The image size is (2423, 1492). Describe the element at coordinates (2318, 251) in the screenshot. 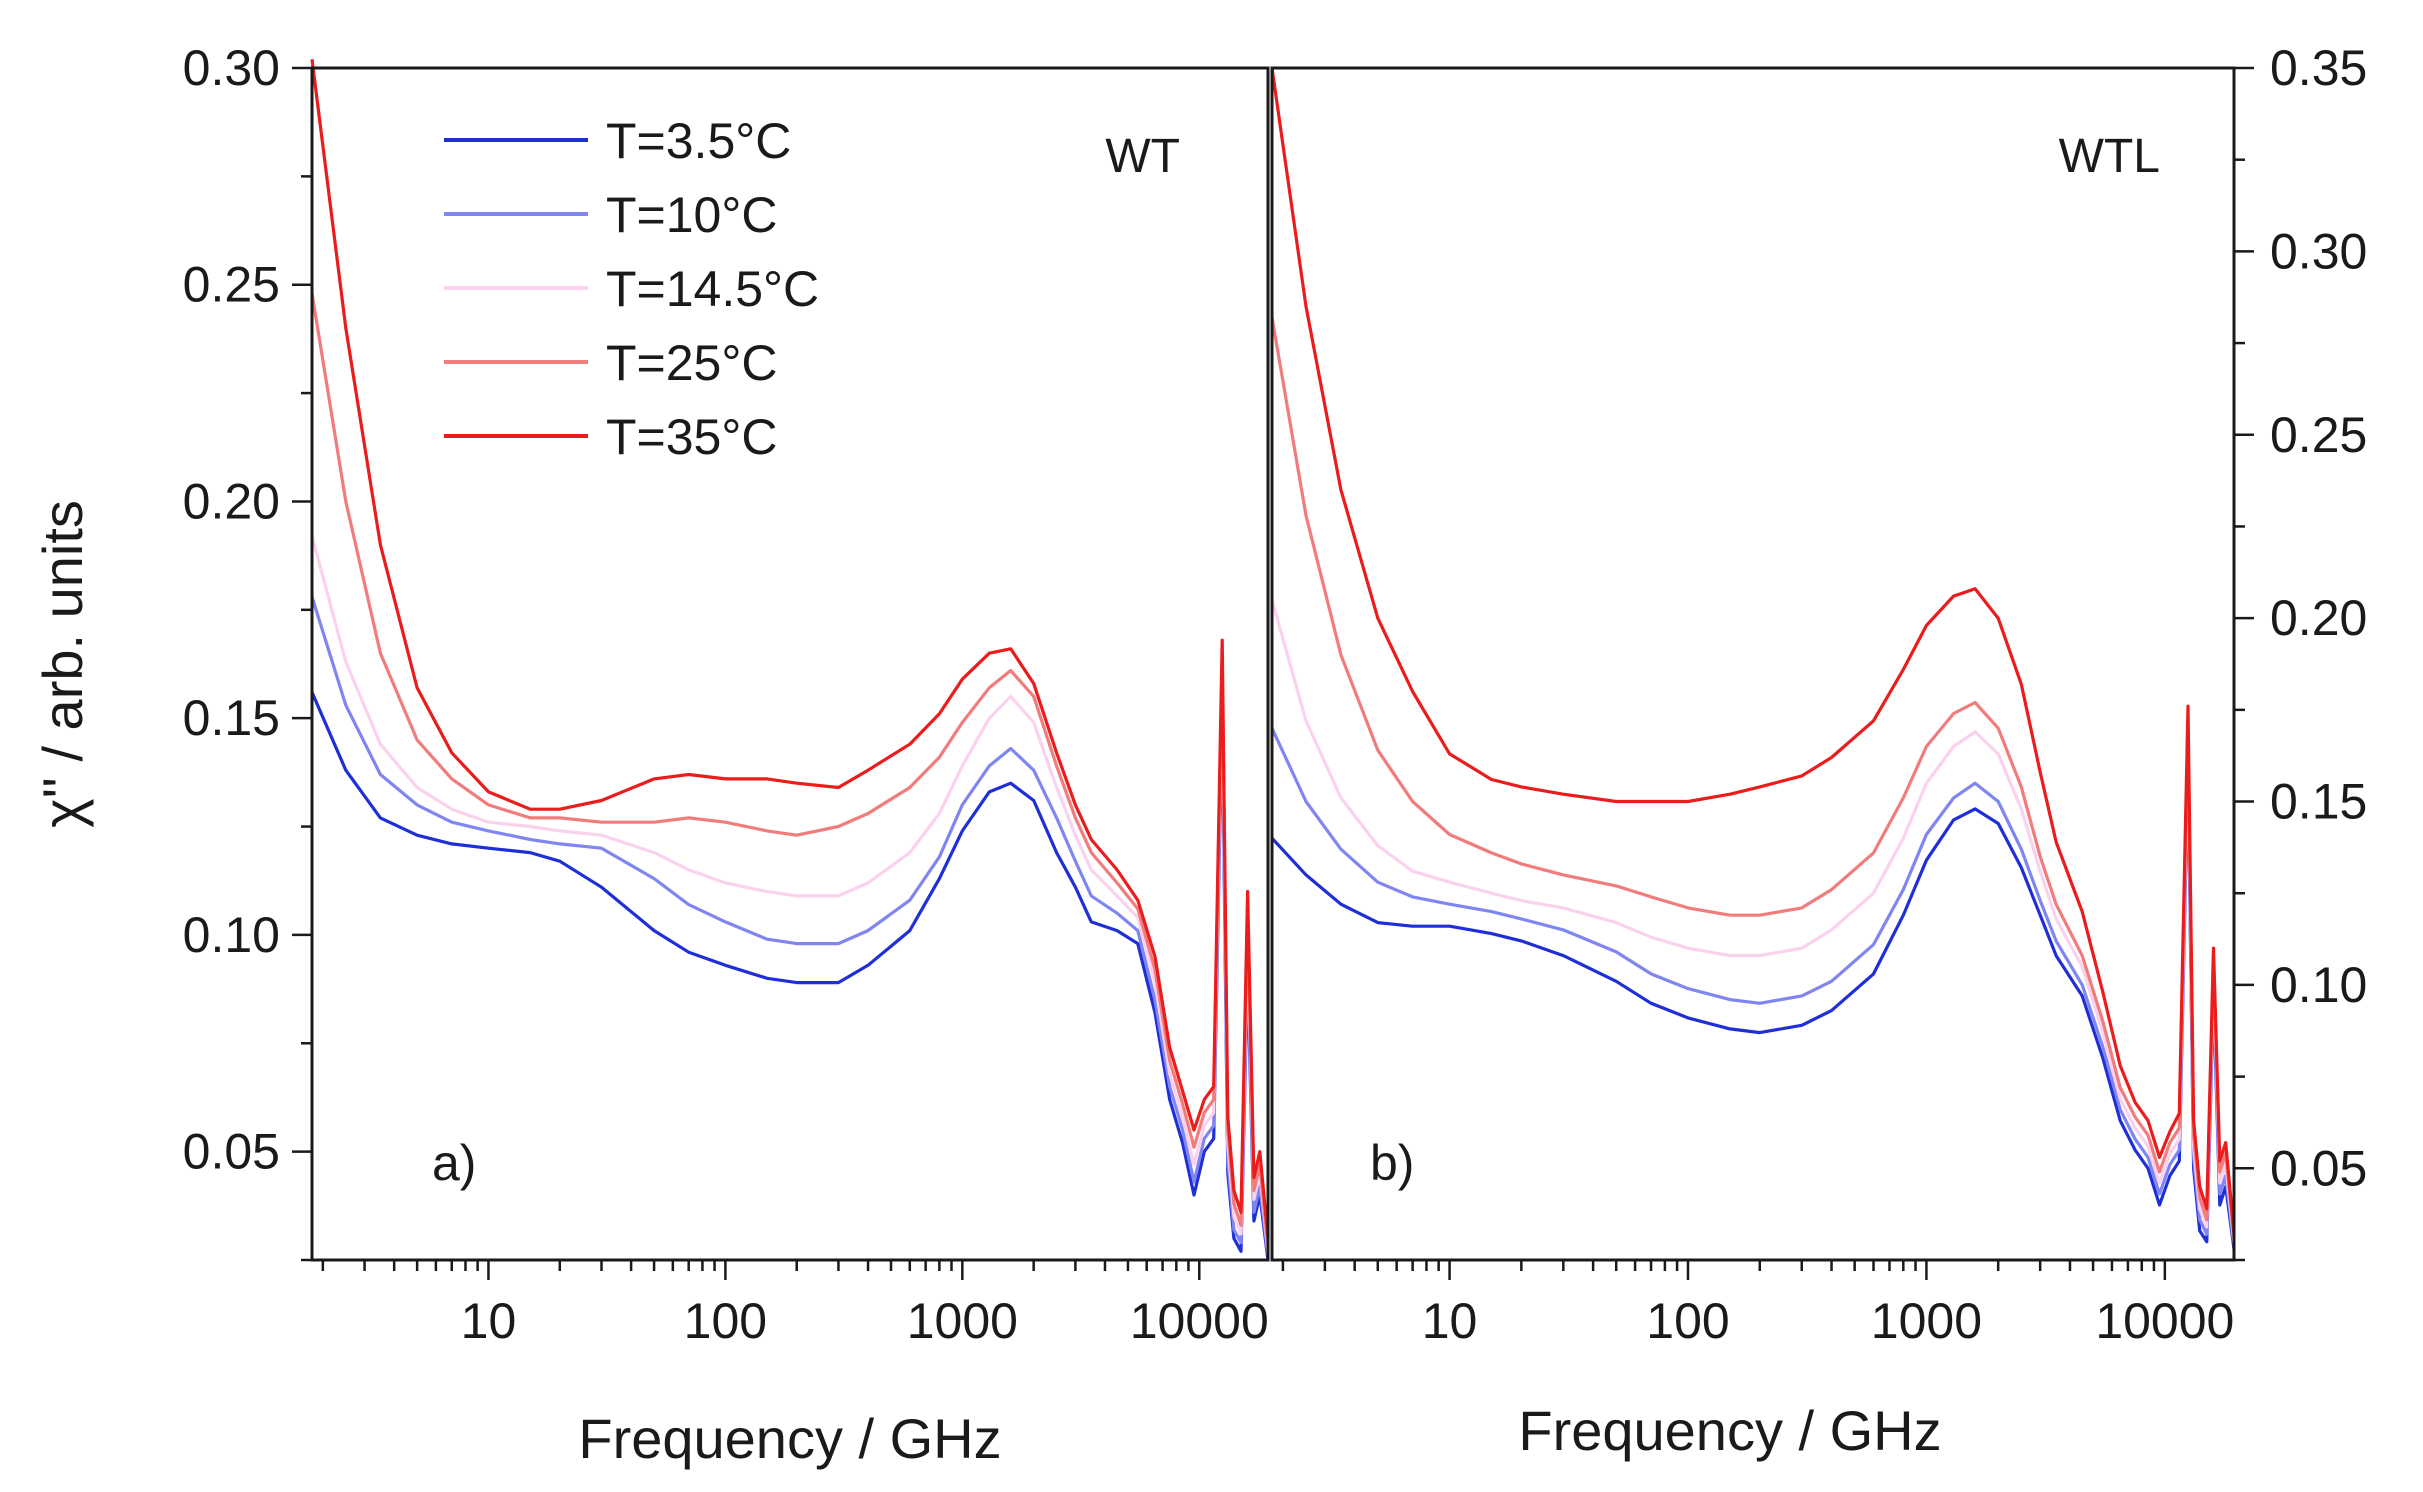

I see `panel-b-y-tick-label: 0.30` at that location.